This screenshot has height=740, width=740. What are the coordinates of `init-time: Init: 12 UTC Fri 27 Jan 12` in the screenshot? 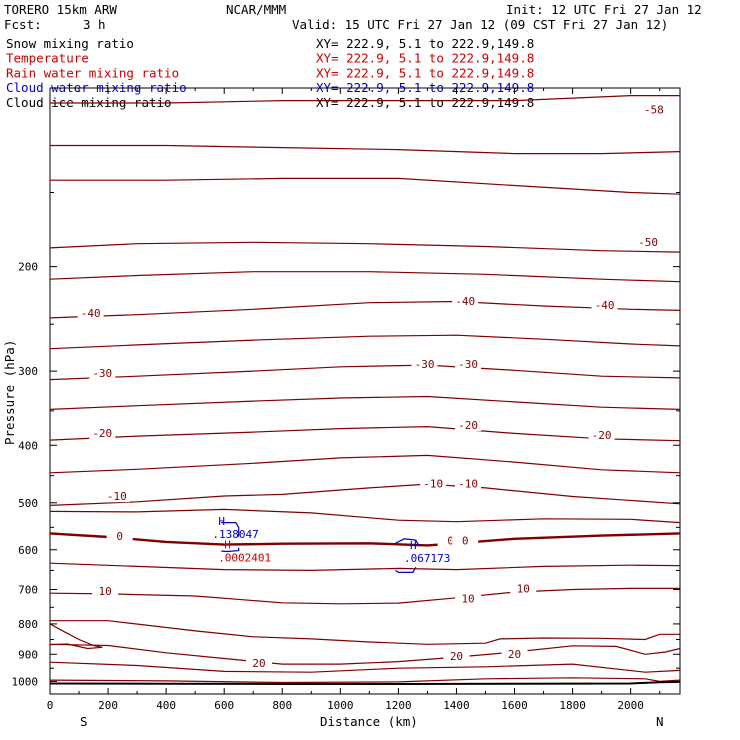 It's located at (604, 9).